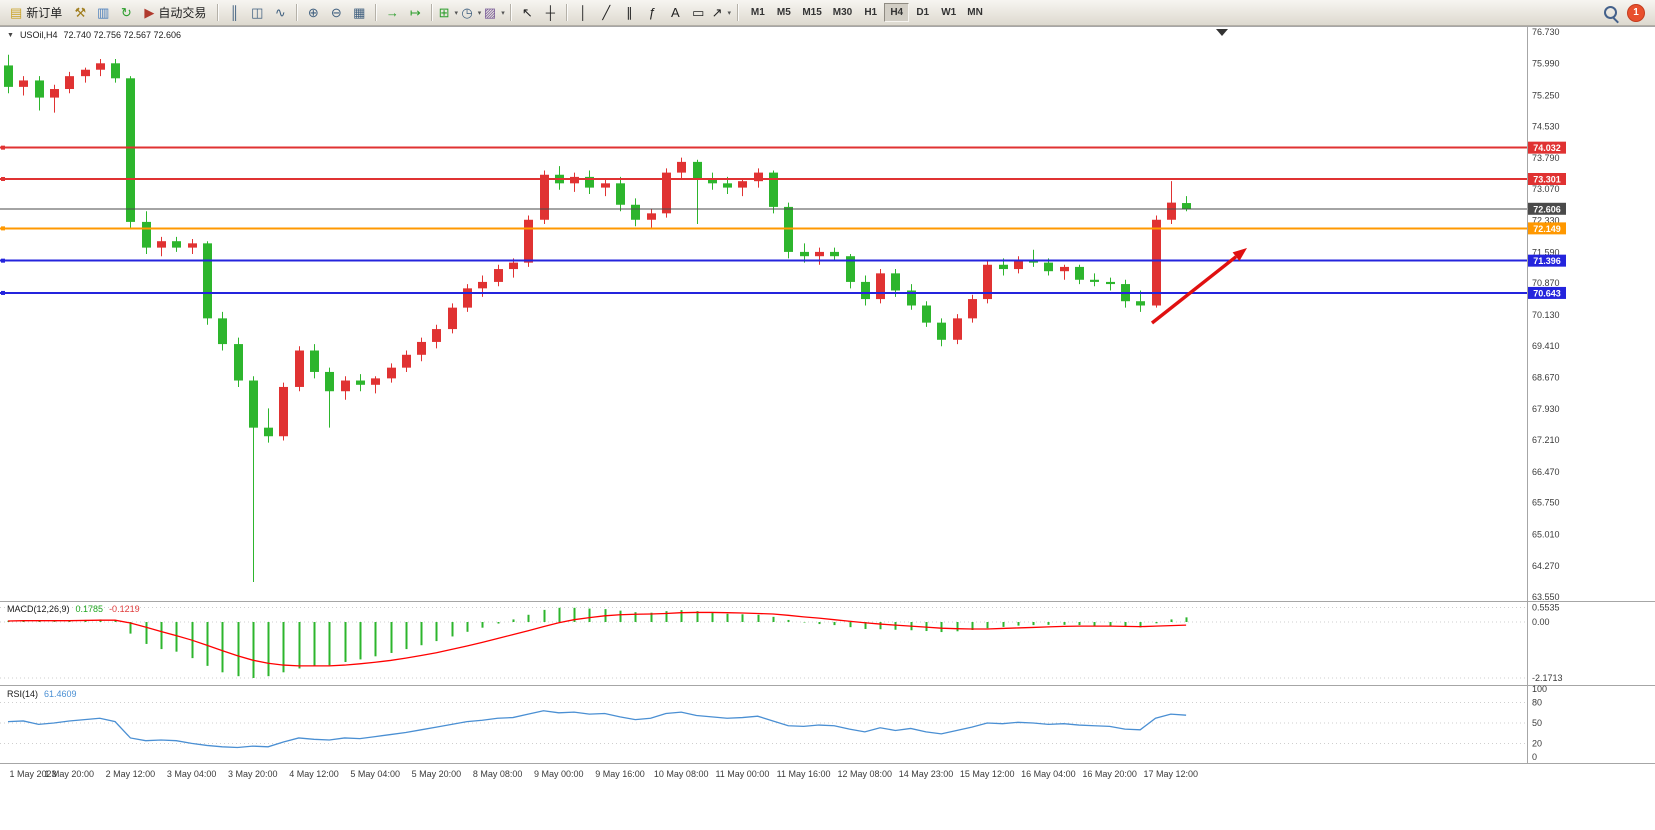  Describe the element at coordinates (1547, 208) in the screenshot. I see `bid-price-line-badge` at that location.